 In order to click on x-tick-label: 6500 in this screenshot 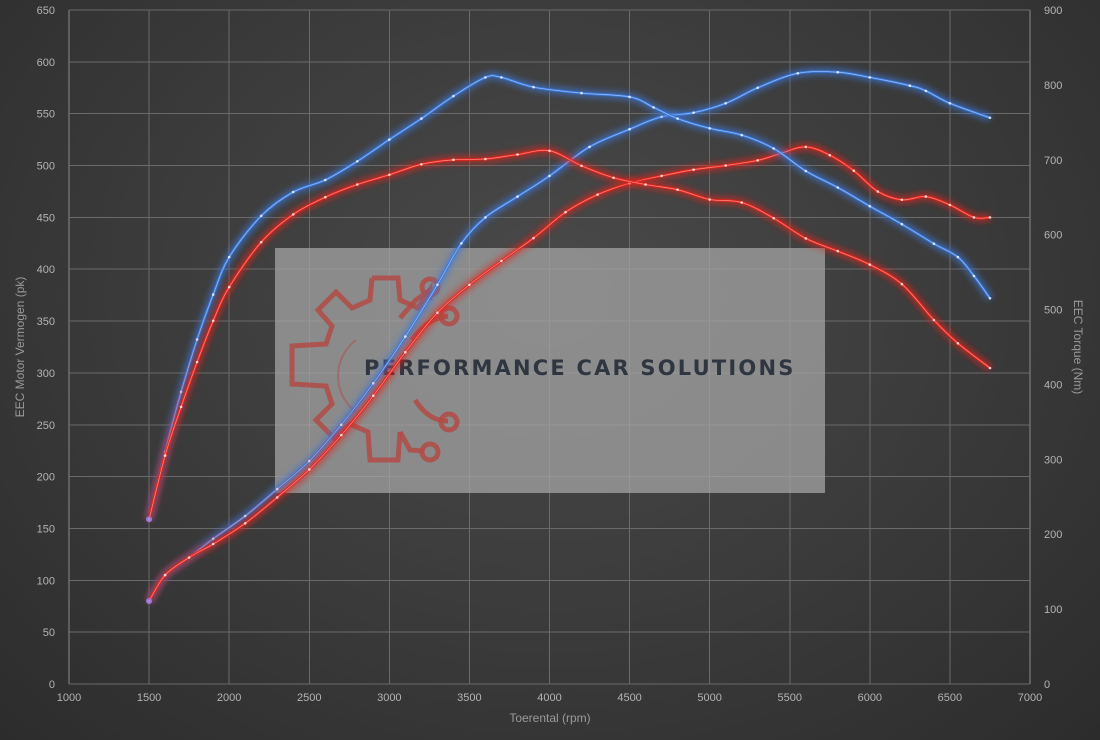, I will do `click(950, 698)`.